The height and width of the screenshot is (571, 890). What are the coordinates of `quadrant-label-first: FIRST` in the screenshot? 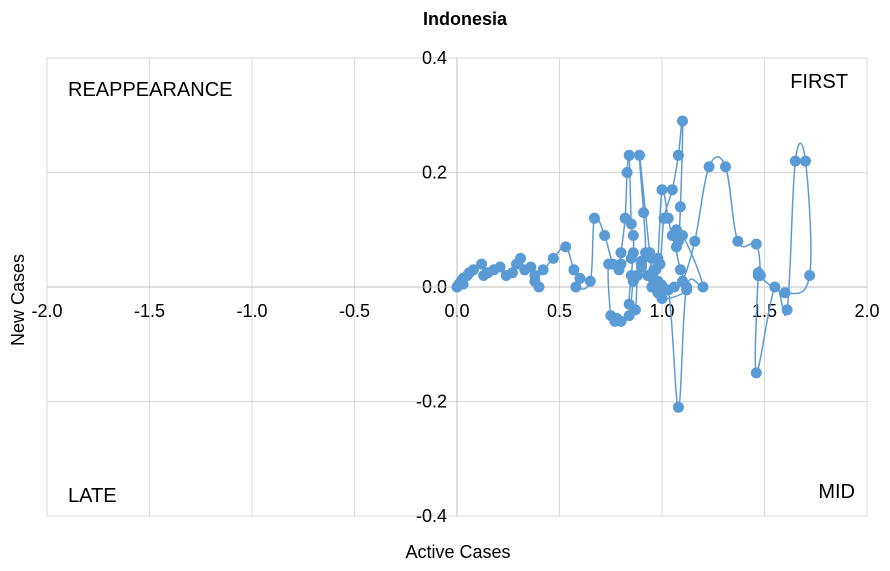 It's located at (819, 82).